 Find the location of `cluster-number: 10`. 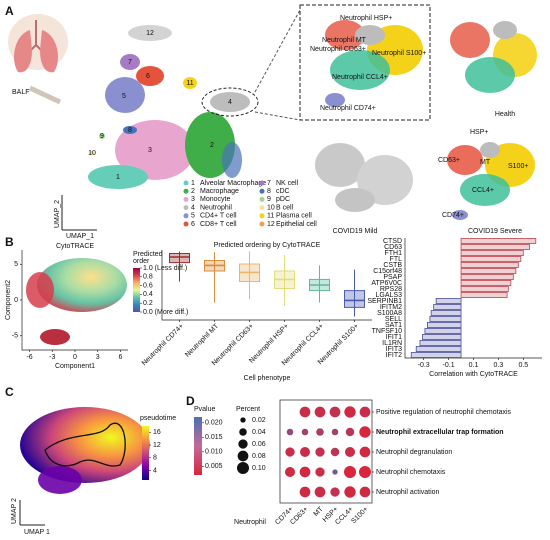

cluster-number: 10 is located at coordinates (92, 153).